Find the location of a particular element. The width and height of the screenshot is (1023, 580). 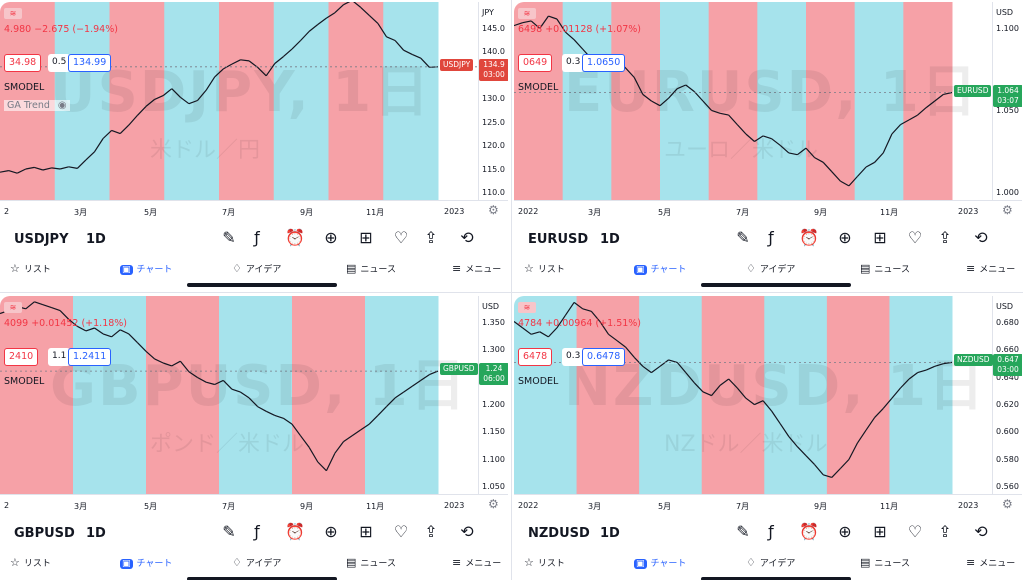

axis-currency-unit: JPY is located at coordinates (488, 12).